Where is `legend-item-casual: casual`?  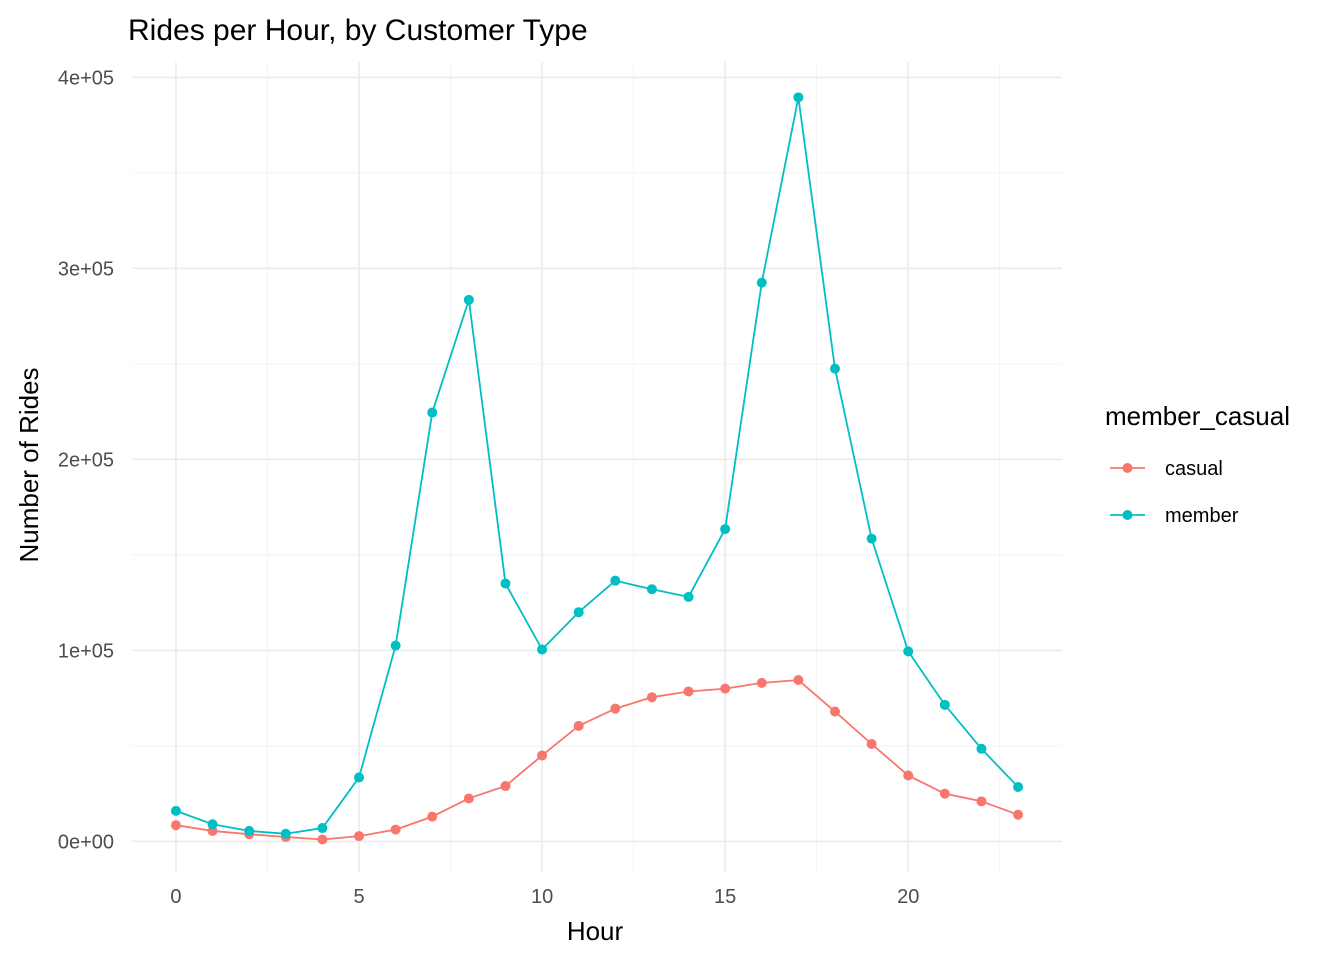
legend-item-casual: casual is located at coordinates (1166, 469).